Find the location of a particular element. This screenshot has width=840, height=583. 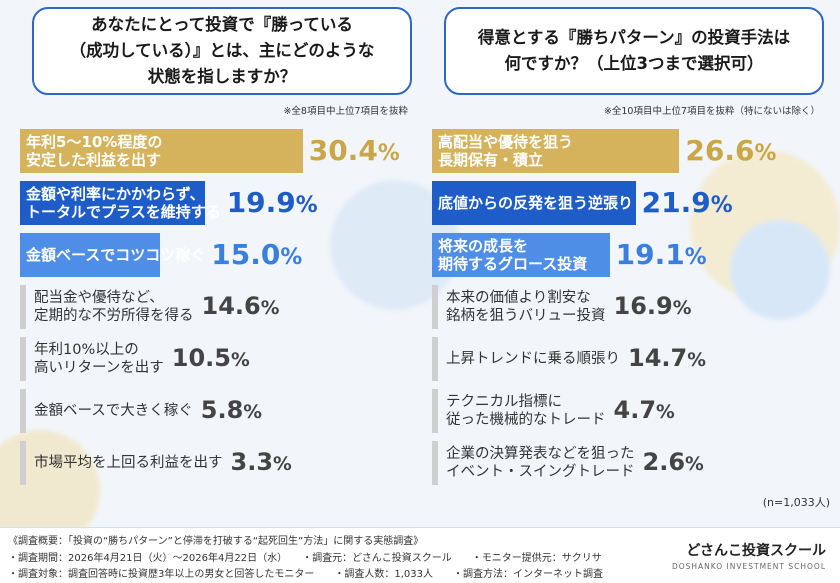

logo-text: どさんこ投資スクール is located at coordinates (756, 551).